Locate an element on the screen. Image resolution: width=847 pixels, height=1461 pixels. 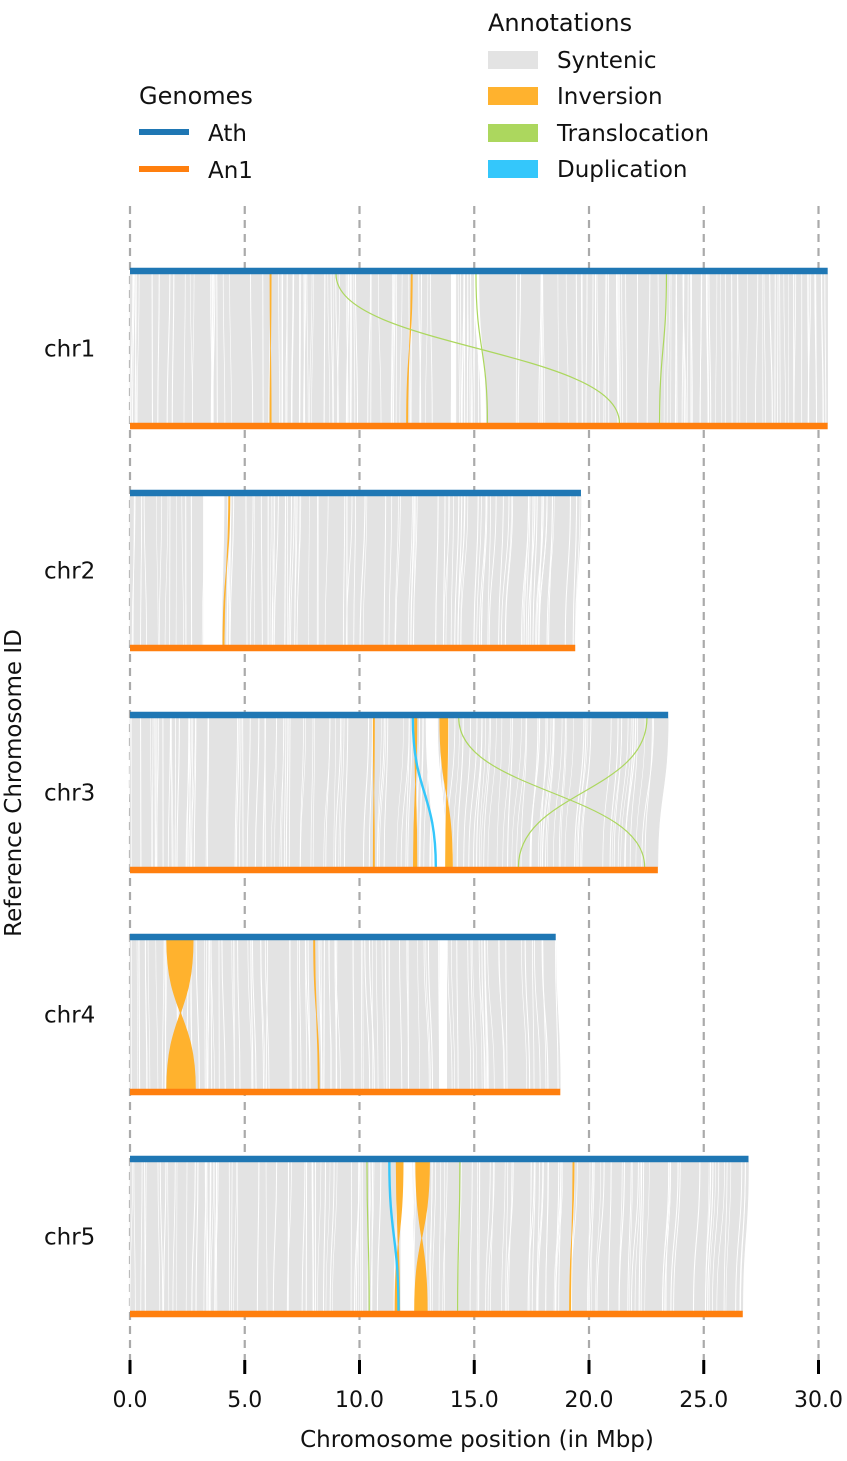
chromosome-label-chr4: chr4 is located at coordinates (69, 1016).